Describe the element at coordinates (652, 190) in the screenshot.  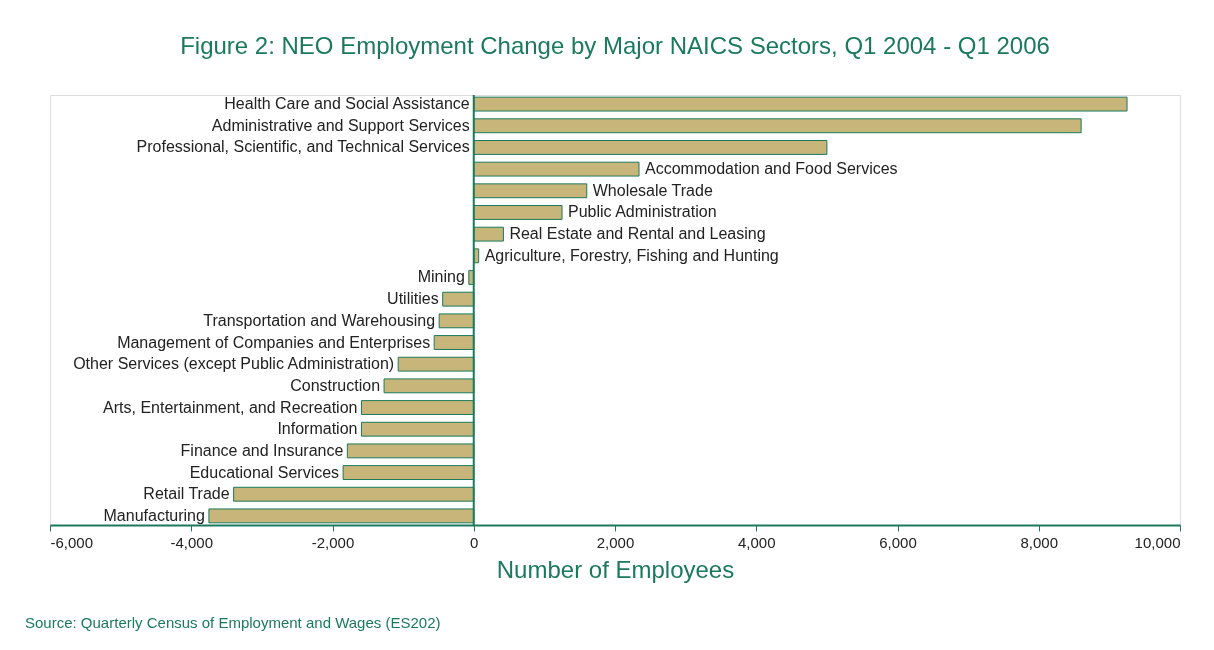
I see `y-tick-label: Wholesale Trade` at that location.